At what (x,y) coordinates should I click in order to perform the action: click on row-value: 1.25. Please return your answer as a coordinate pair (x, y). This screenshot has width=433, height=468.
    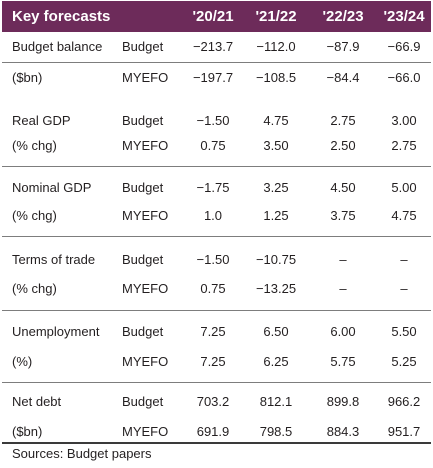
    Looking at the image, I should click on (276, 215).